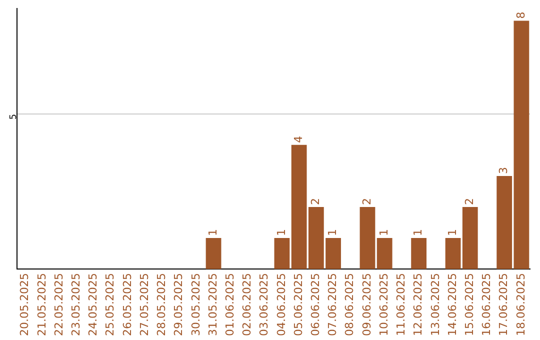  What do you see at coordinates (76, 304) in the screenshot?
I see `x-tick-label: 23.05.2025` at bounding box center [76, 304].